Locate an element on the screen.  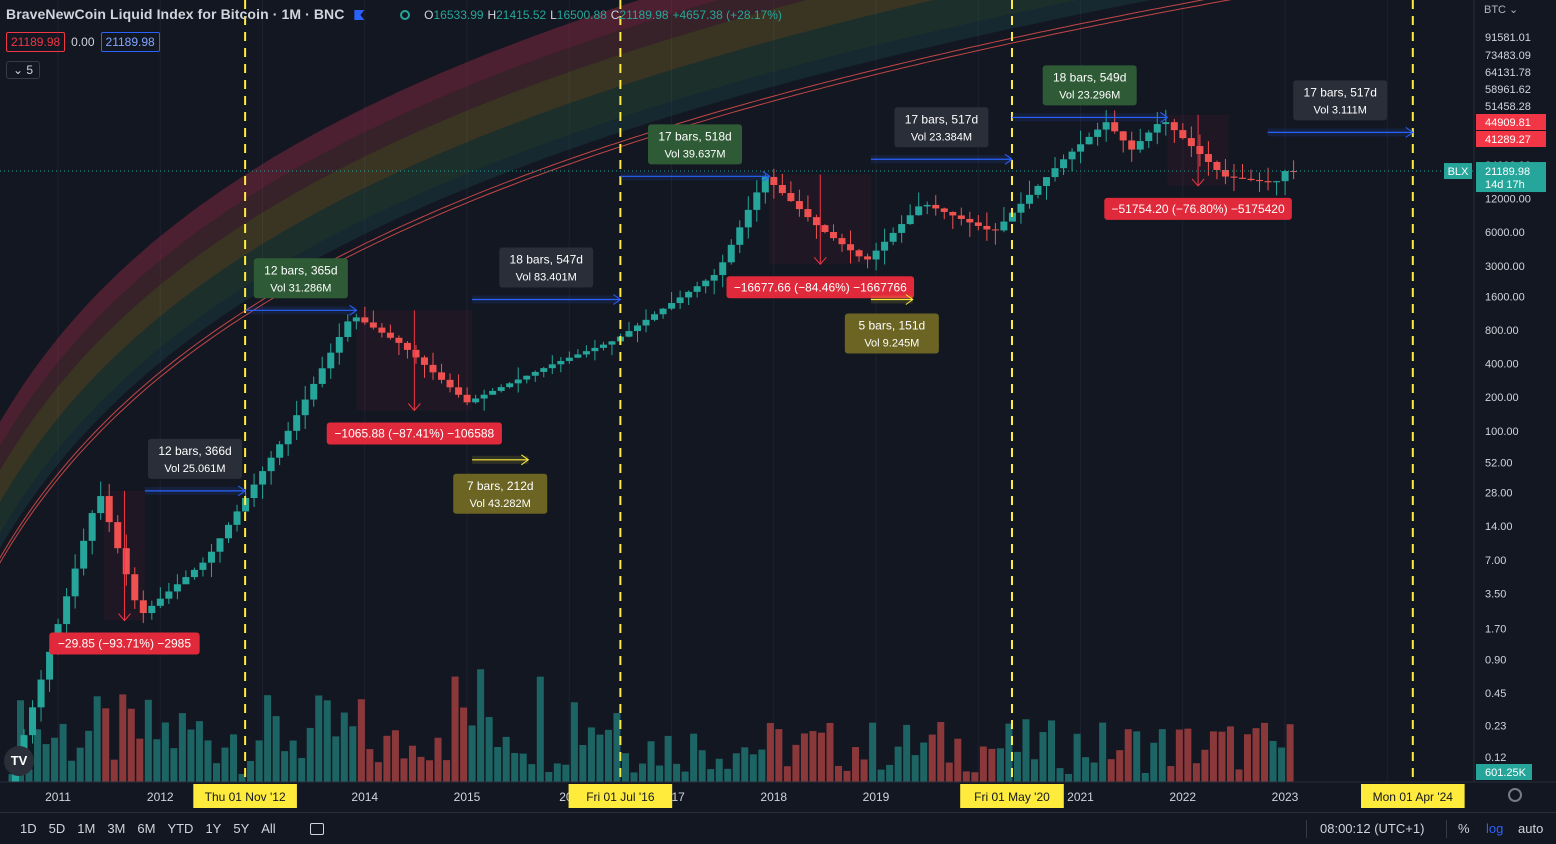
range-all: All is located at coordinates (268, 828).